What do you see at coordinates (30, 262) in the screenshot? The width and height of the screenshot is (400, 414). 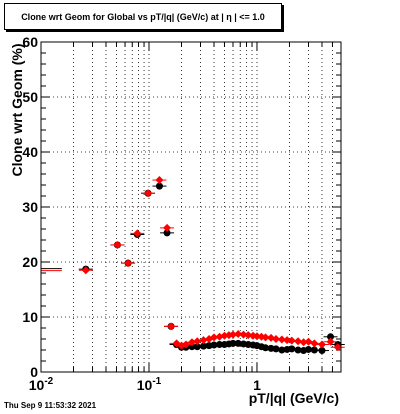 I see `y-tick-label: 20` at bounding box center [30, 262].